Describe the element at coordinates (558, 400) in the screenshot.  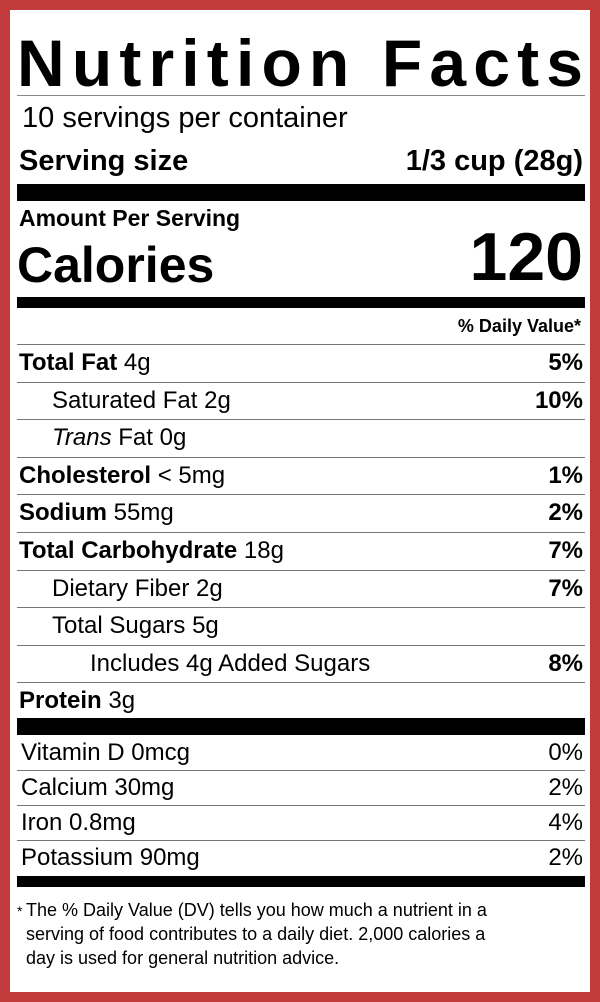
I see `daily-value: 10%` at that location.